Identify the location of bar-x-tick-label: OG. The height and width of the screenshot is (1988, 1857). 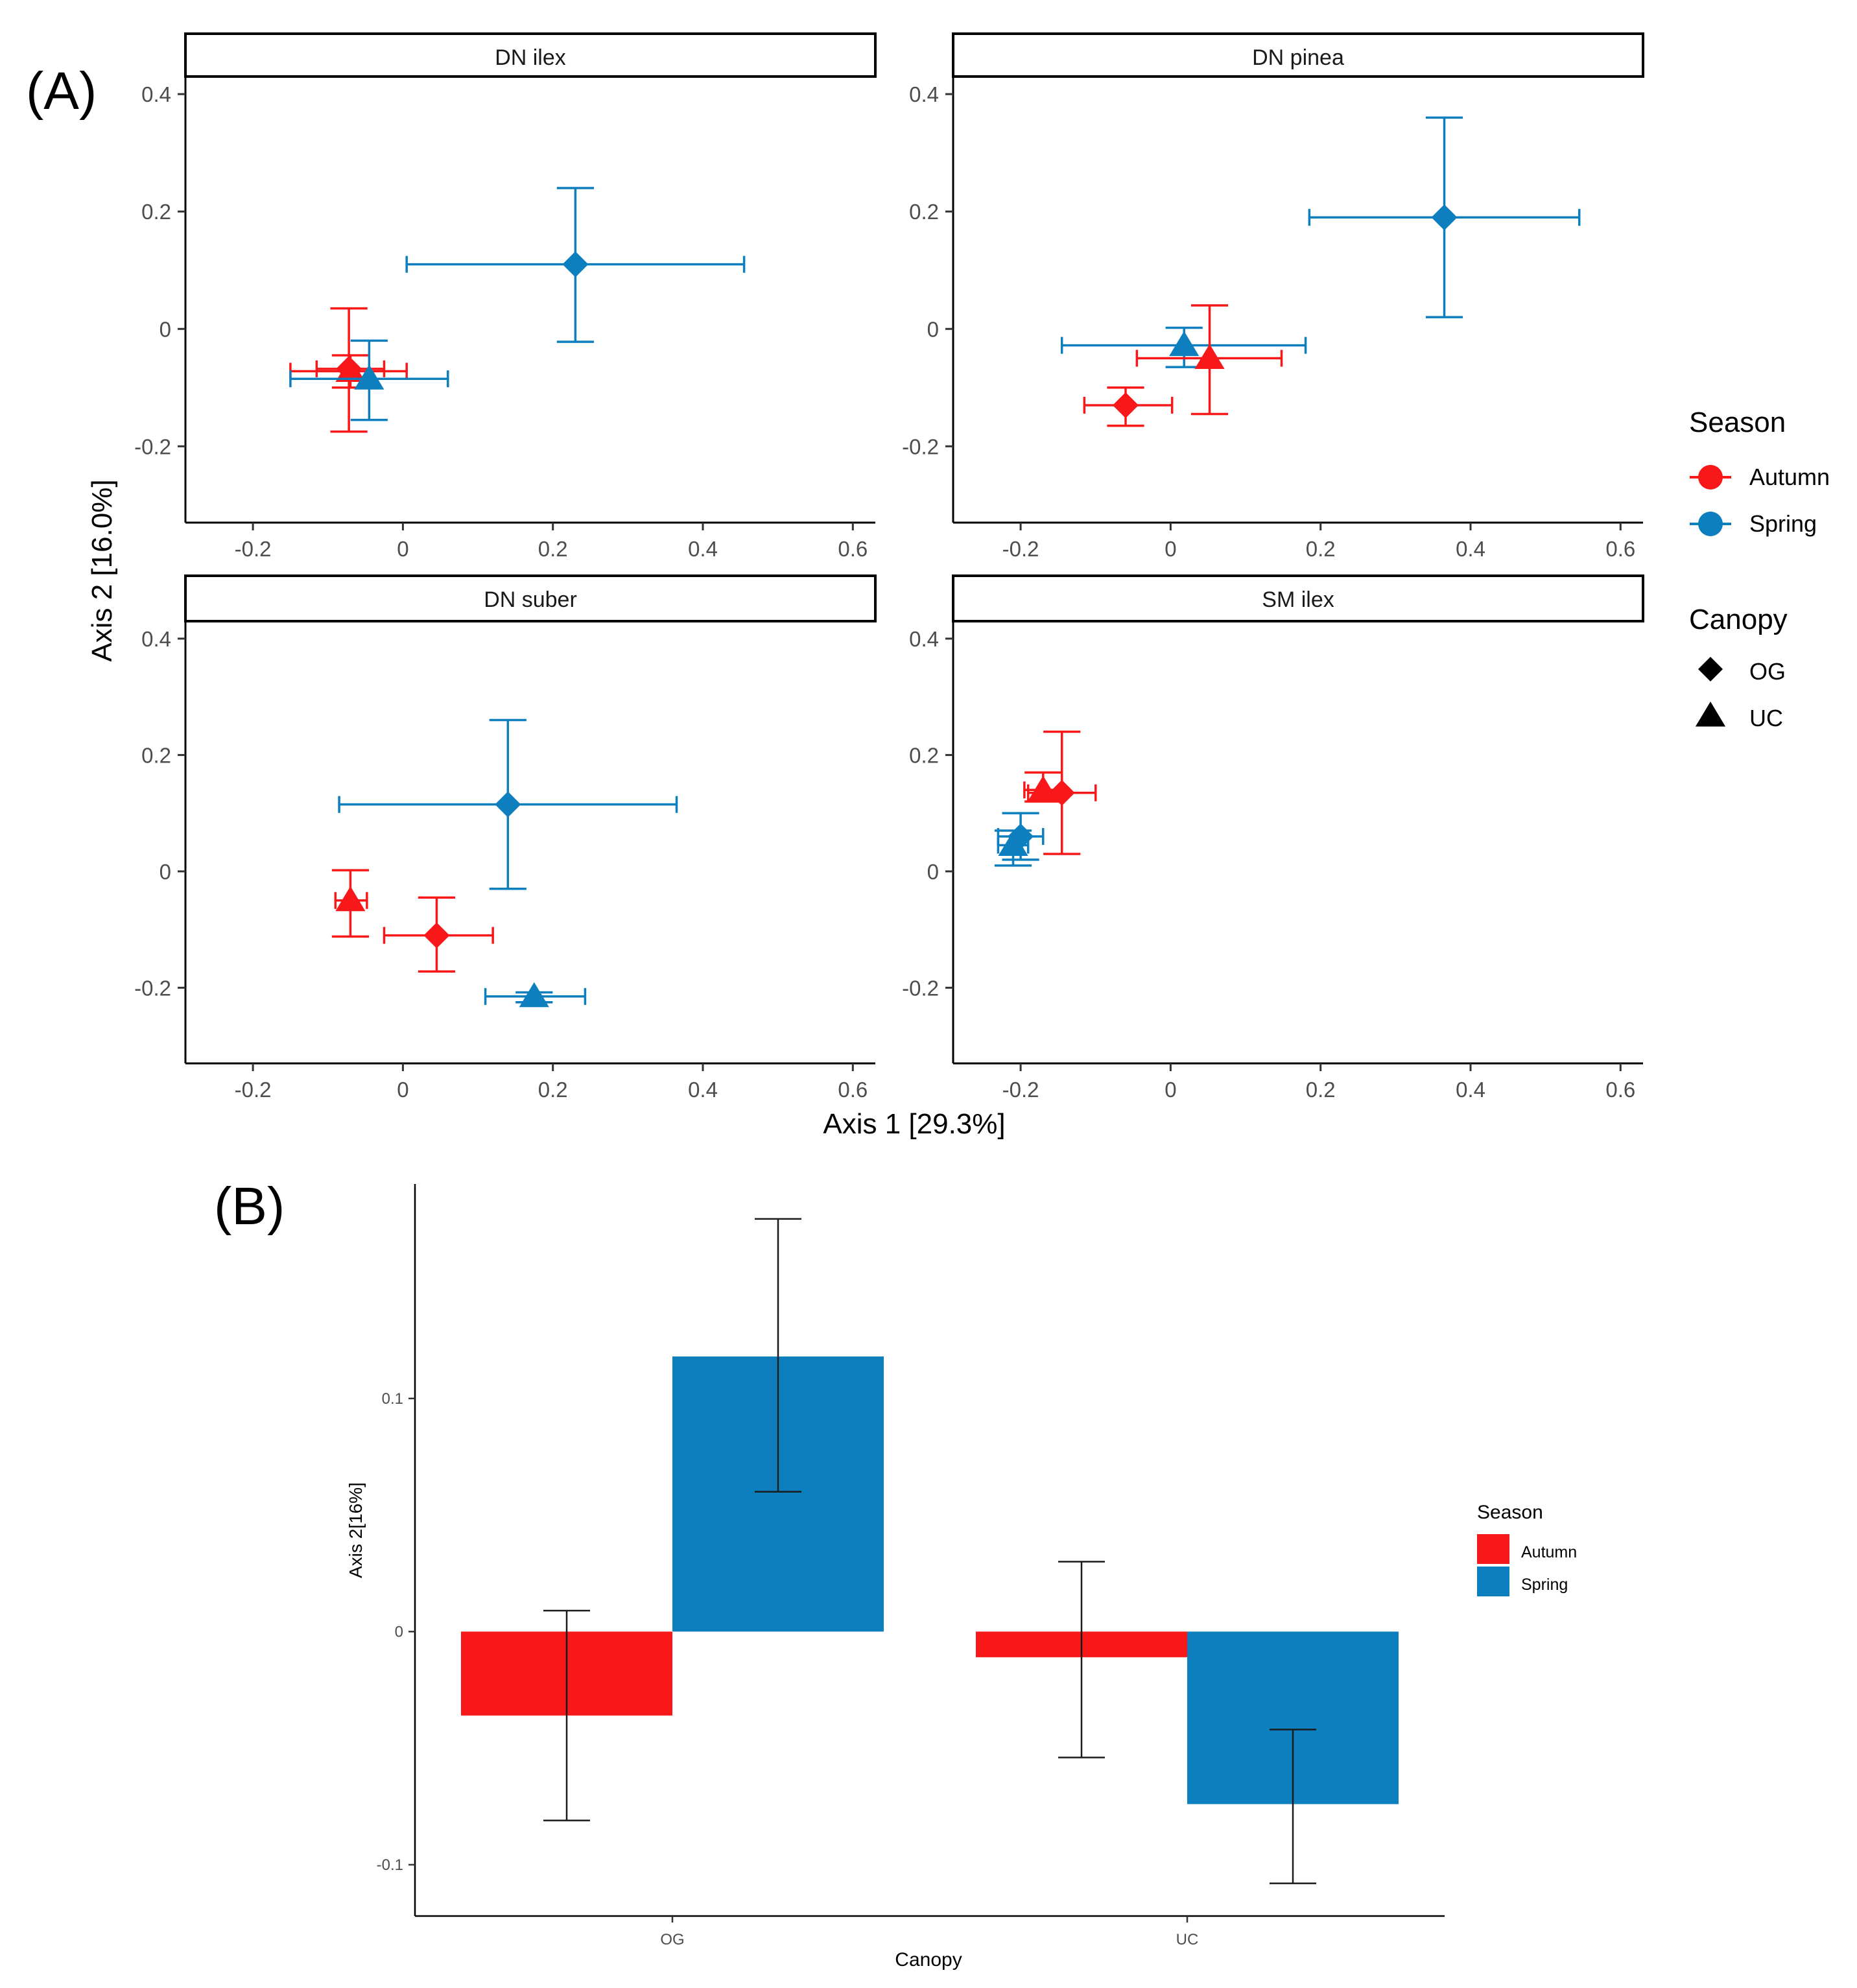
(672, 1939).